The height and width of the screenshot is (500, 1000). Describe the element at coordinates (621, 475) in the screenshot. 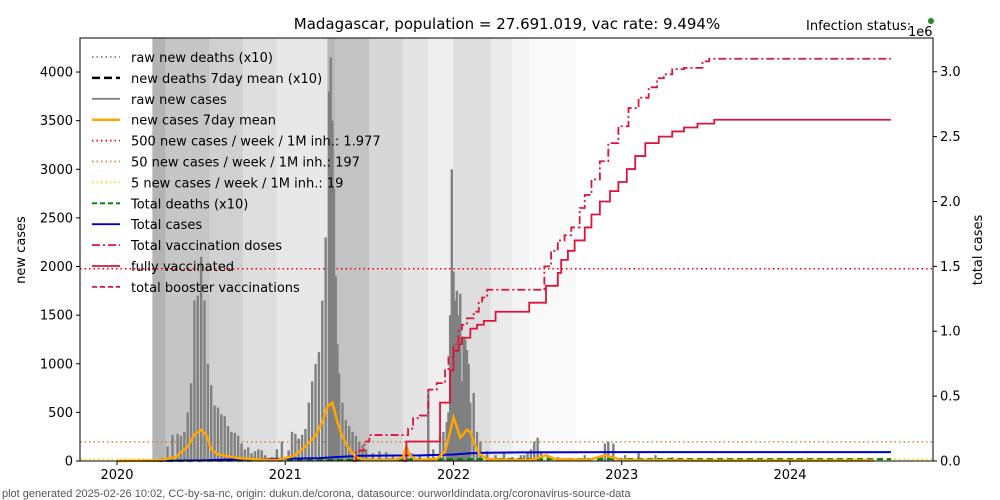

I see `x-tick-label: 2023` at that location.